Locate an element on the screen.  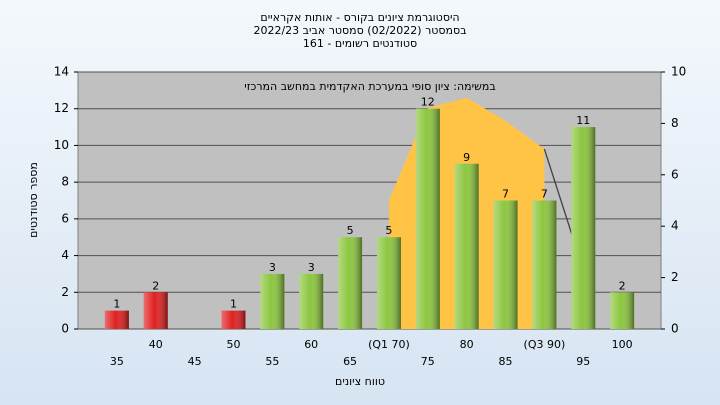
y2-tick-label: 2 is located at coordinates (675, 277).